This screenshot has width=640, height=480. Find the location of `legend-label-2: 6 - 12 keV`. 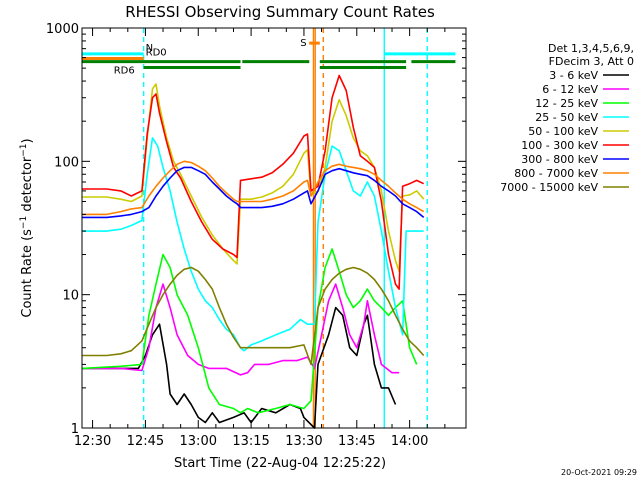

legend-label-2: 6 - 12 keV is located at coordinates (570, 89).